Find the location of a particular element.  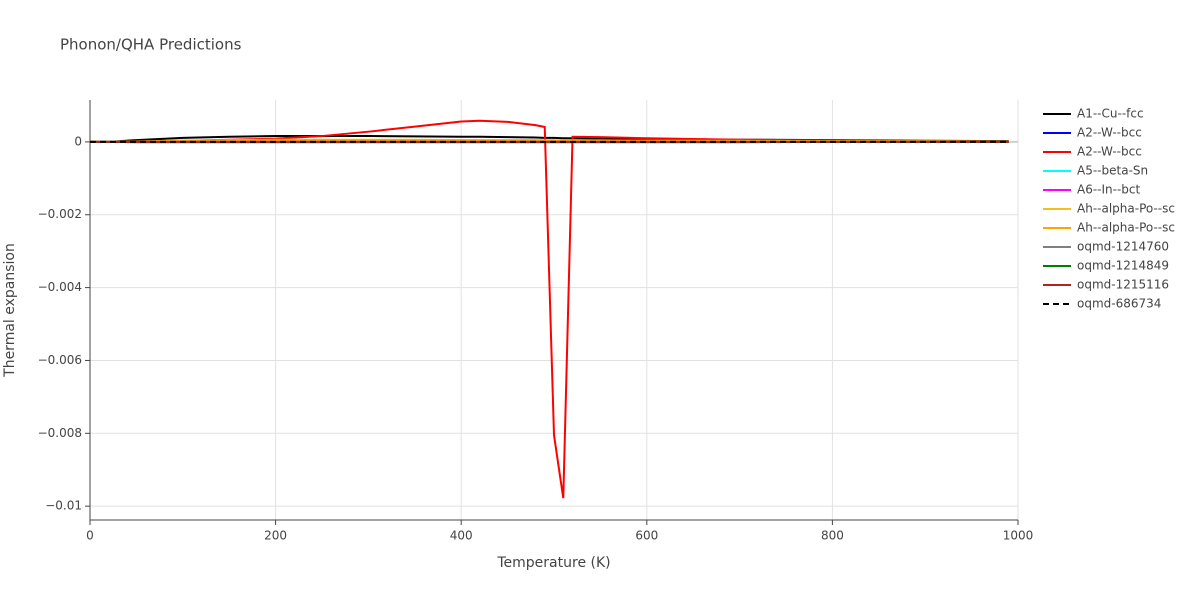

x-tick-label: 600 is located at coordinates (646, 536).